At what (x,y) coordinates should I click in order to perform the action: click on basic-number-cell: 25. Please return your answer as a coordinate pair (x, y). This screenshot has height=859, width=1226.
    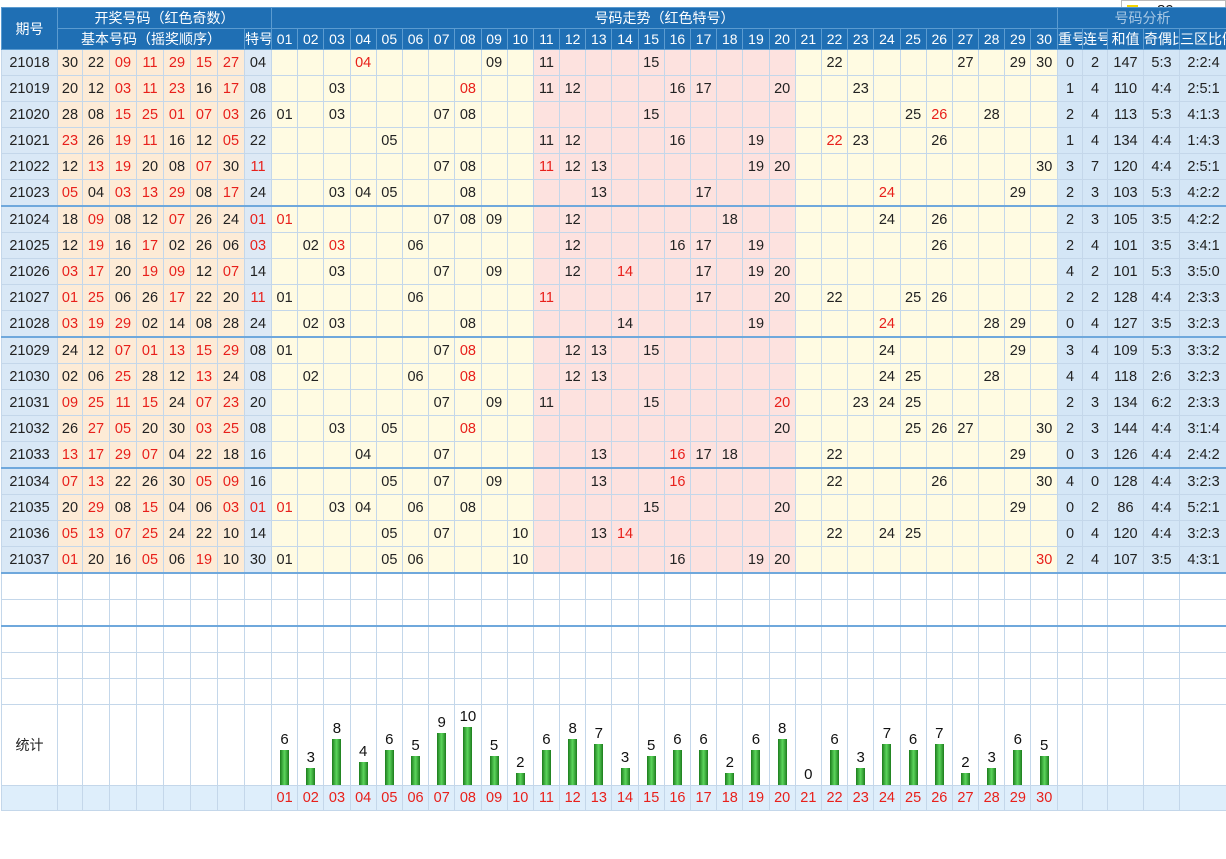
    Looking at the image, I should click on (150, 114).